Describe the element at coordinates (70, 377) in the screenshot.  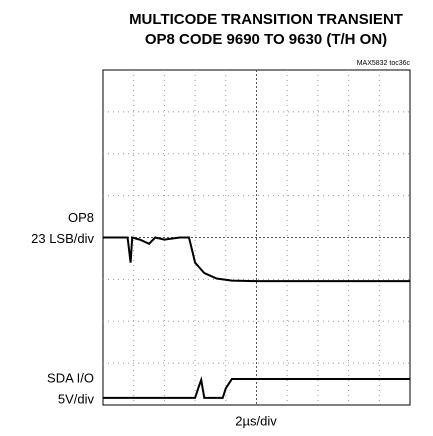
I see `legend-label: SDA I/O` at that location.